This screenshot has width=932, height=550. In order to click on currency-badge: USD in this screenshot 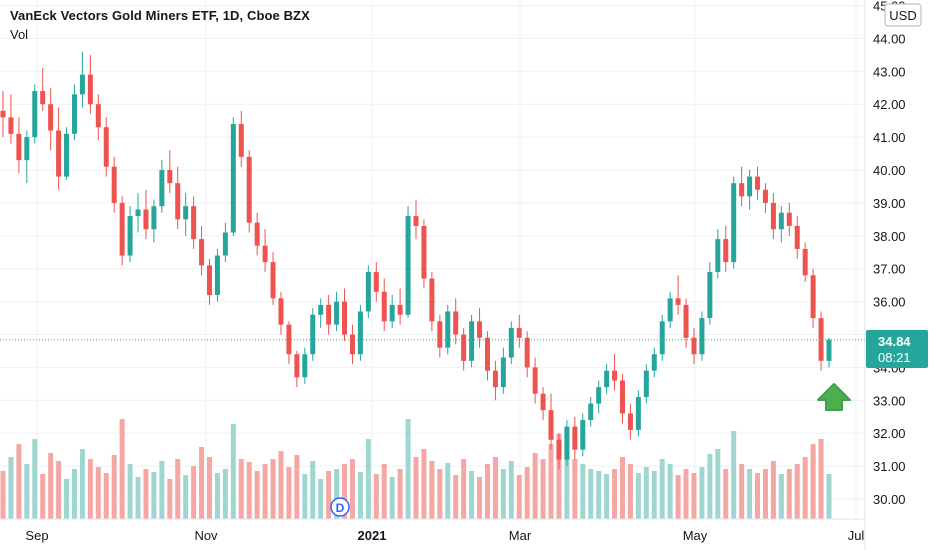, I will do `click(903, 15)`.